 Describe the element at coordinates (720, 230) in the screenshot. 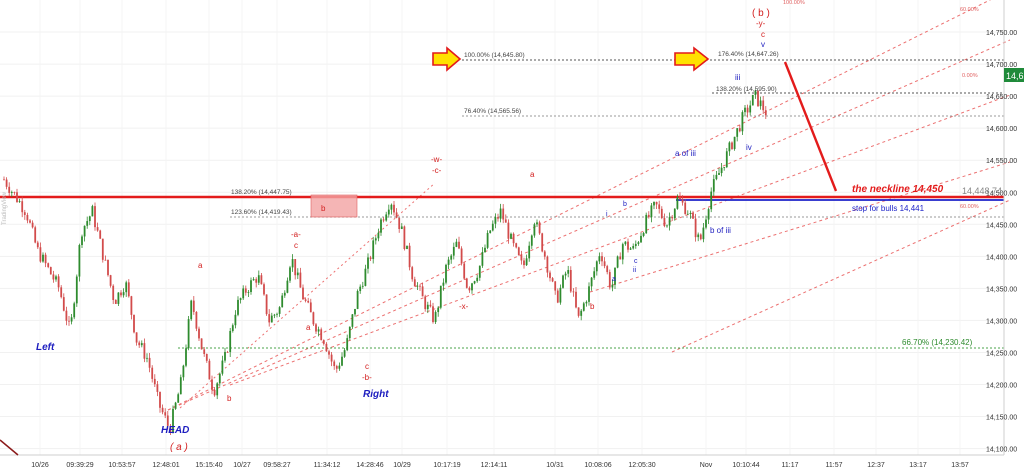

I see `wave-b-of-iii-label: b of iii` at that location.